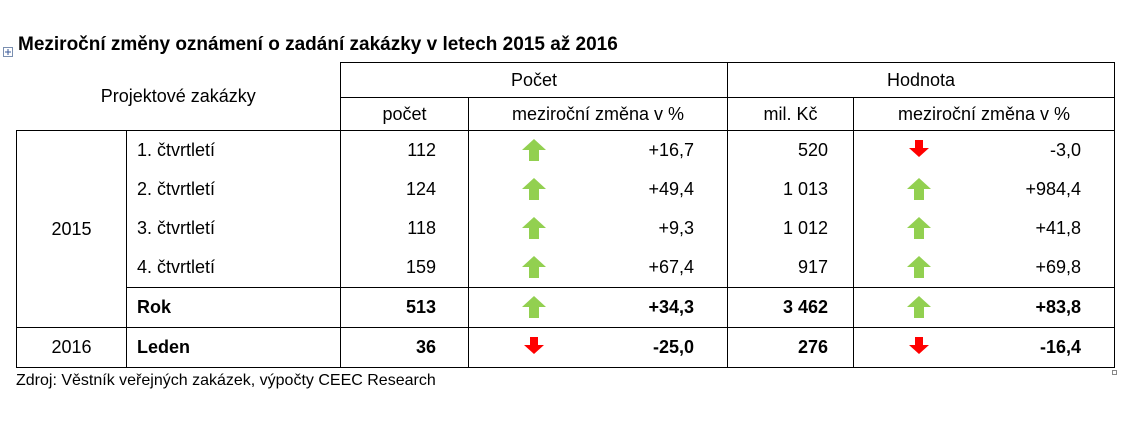 Image resolution: width=1136 pixels, height=424 pixels. What do you see at coordinates (598, 268) in the screenshot?
I see `change-cell: +67,4` at bounding box center [598, 268].